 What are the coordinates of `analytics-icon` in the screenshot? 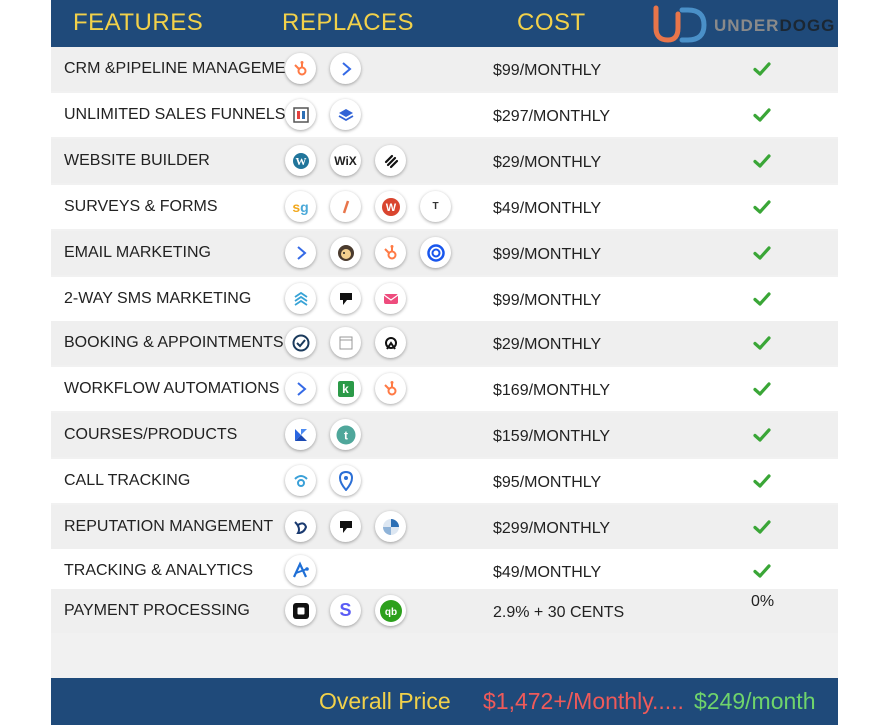 It's located at (300, 570).